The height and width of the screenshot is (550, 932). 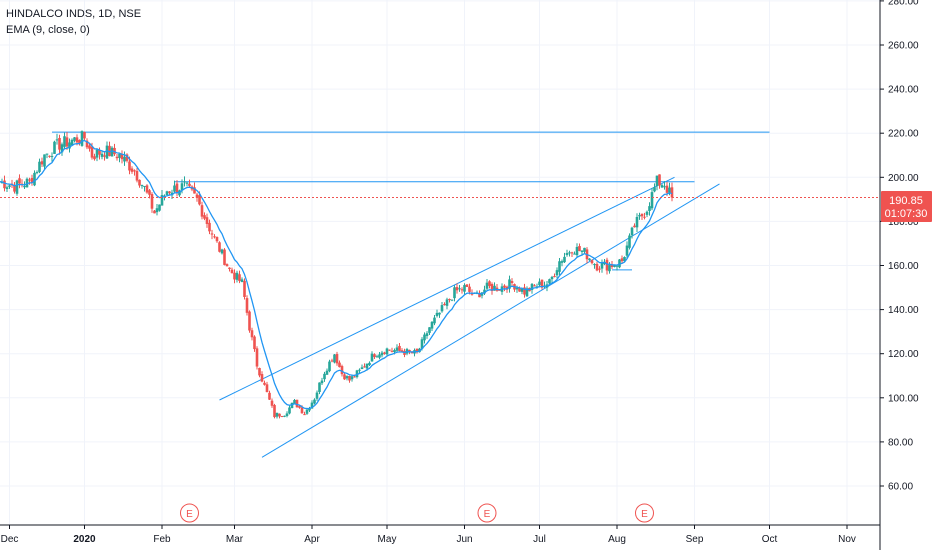 What do you see at coordinates (10, 539) in the screenshot?
I see `x-tick-label: Dec` at bounding box center [10, 539].